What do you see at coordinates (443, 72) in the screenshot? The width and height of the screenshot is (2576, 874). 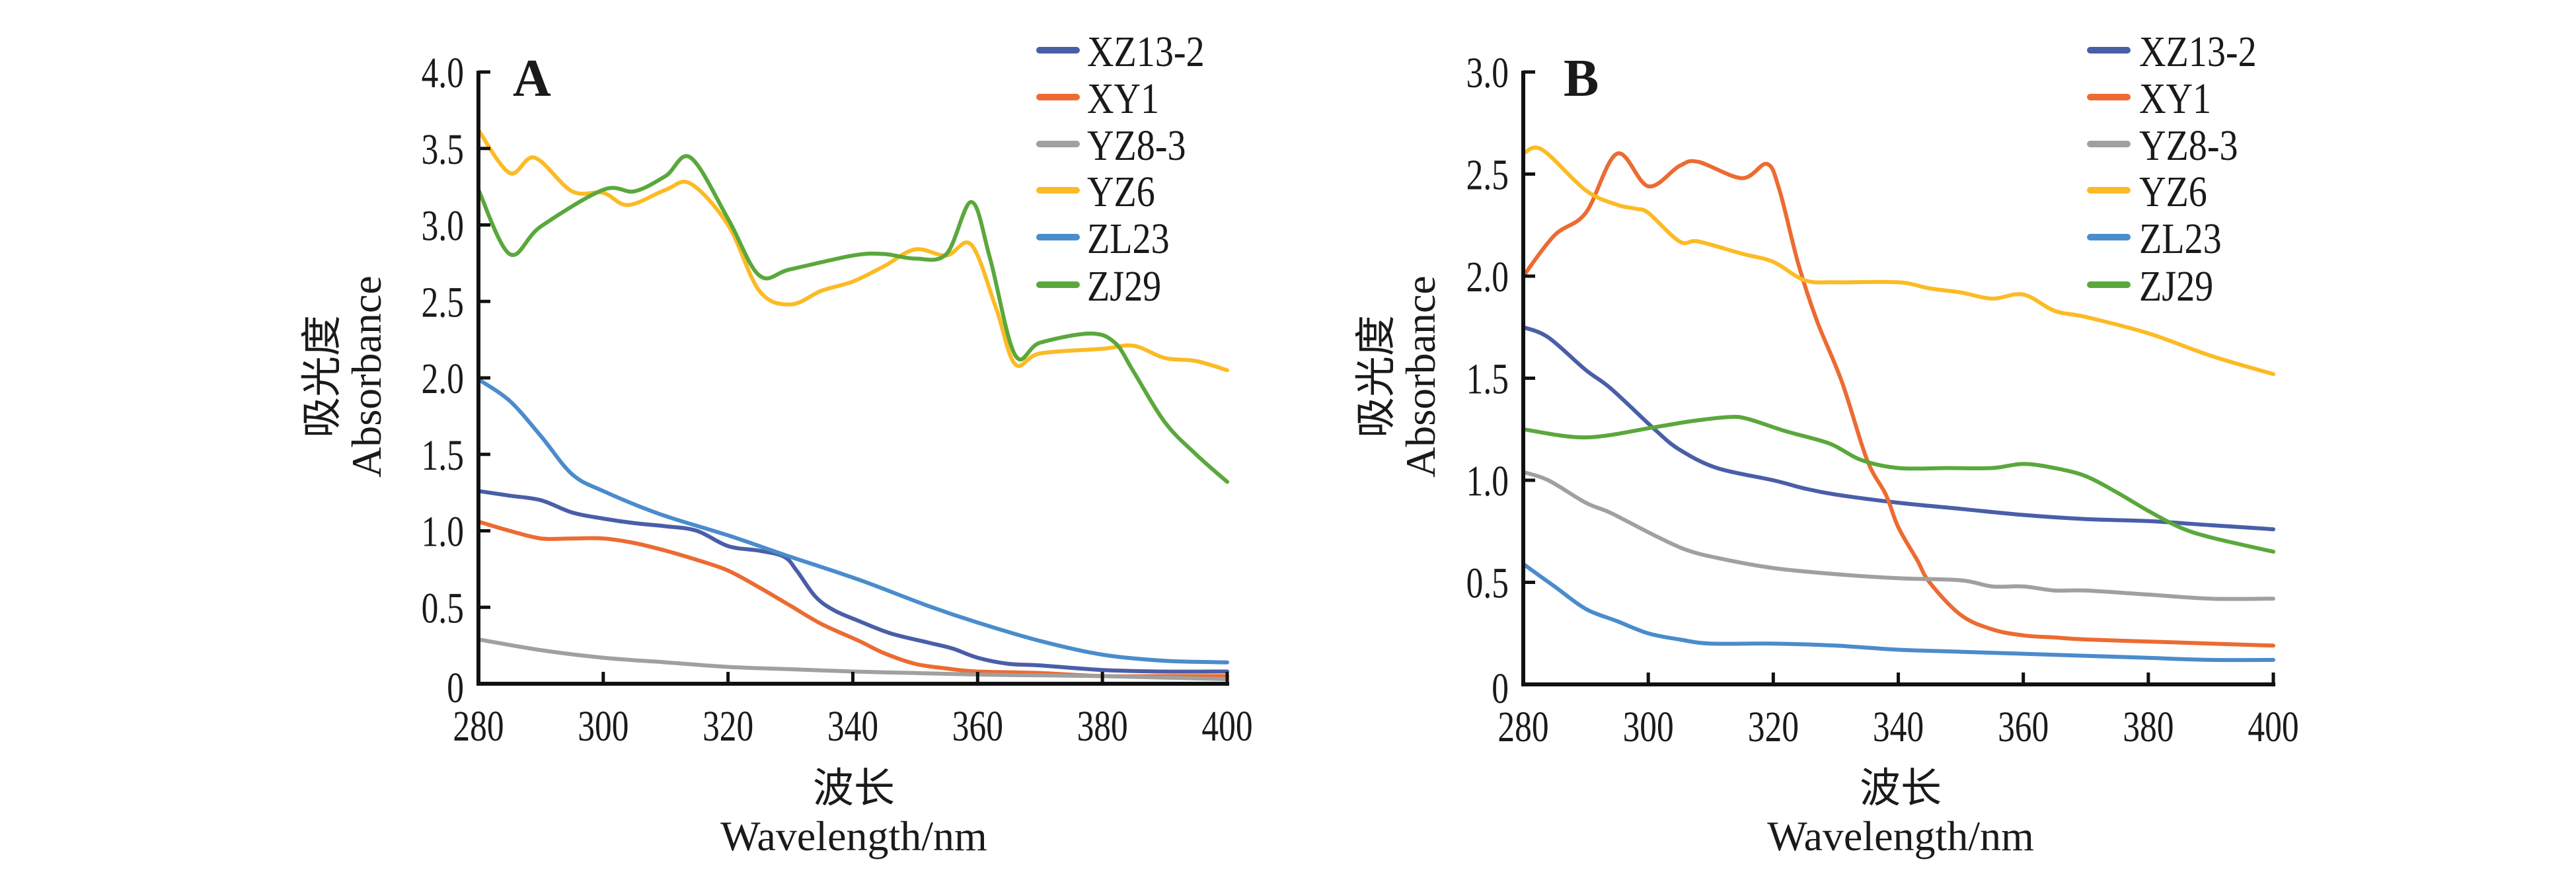 I see `y-tick-label: 4.0` at bounding box center [443, 72].